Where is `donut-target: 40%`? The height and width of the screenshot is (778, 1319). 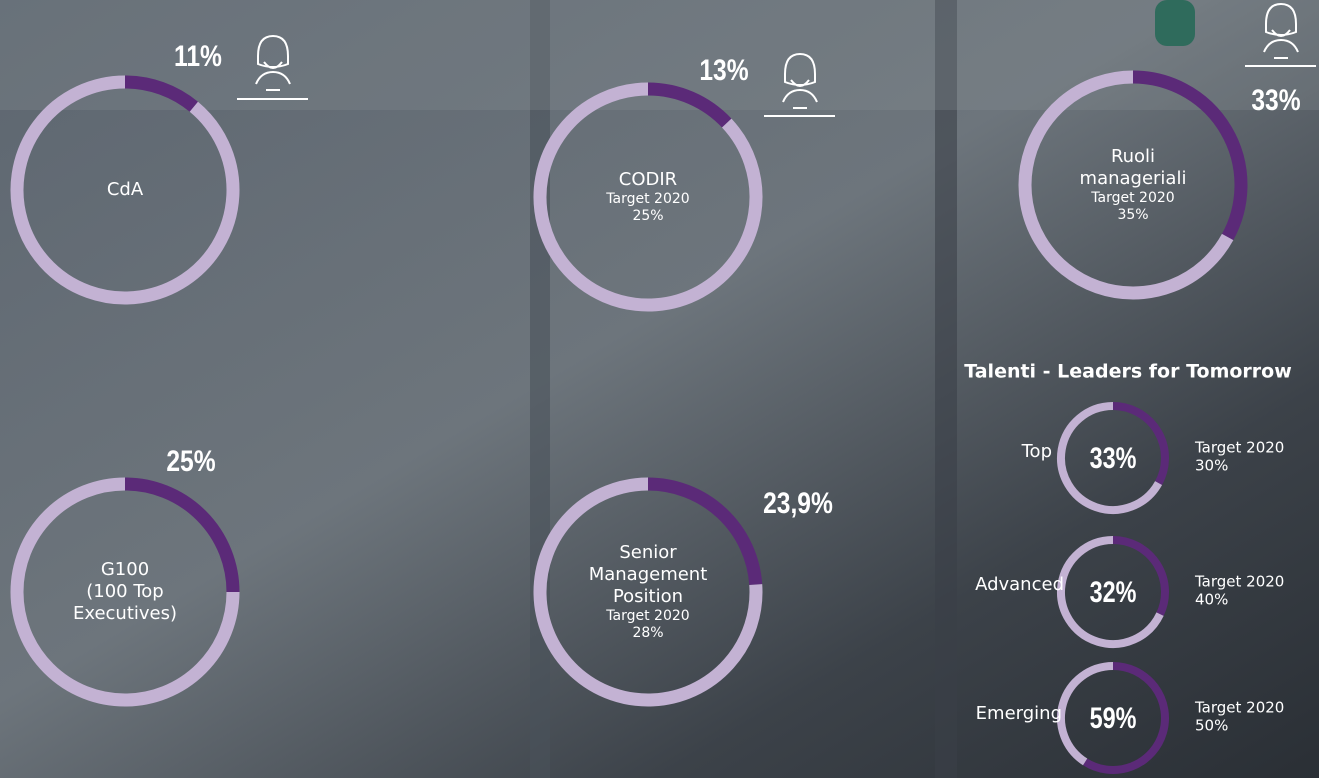
donut-target: 40% is located at coordinates (1211, 600).